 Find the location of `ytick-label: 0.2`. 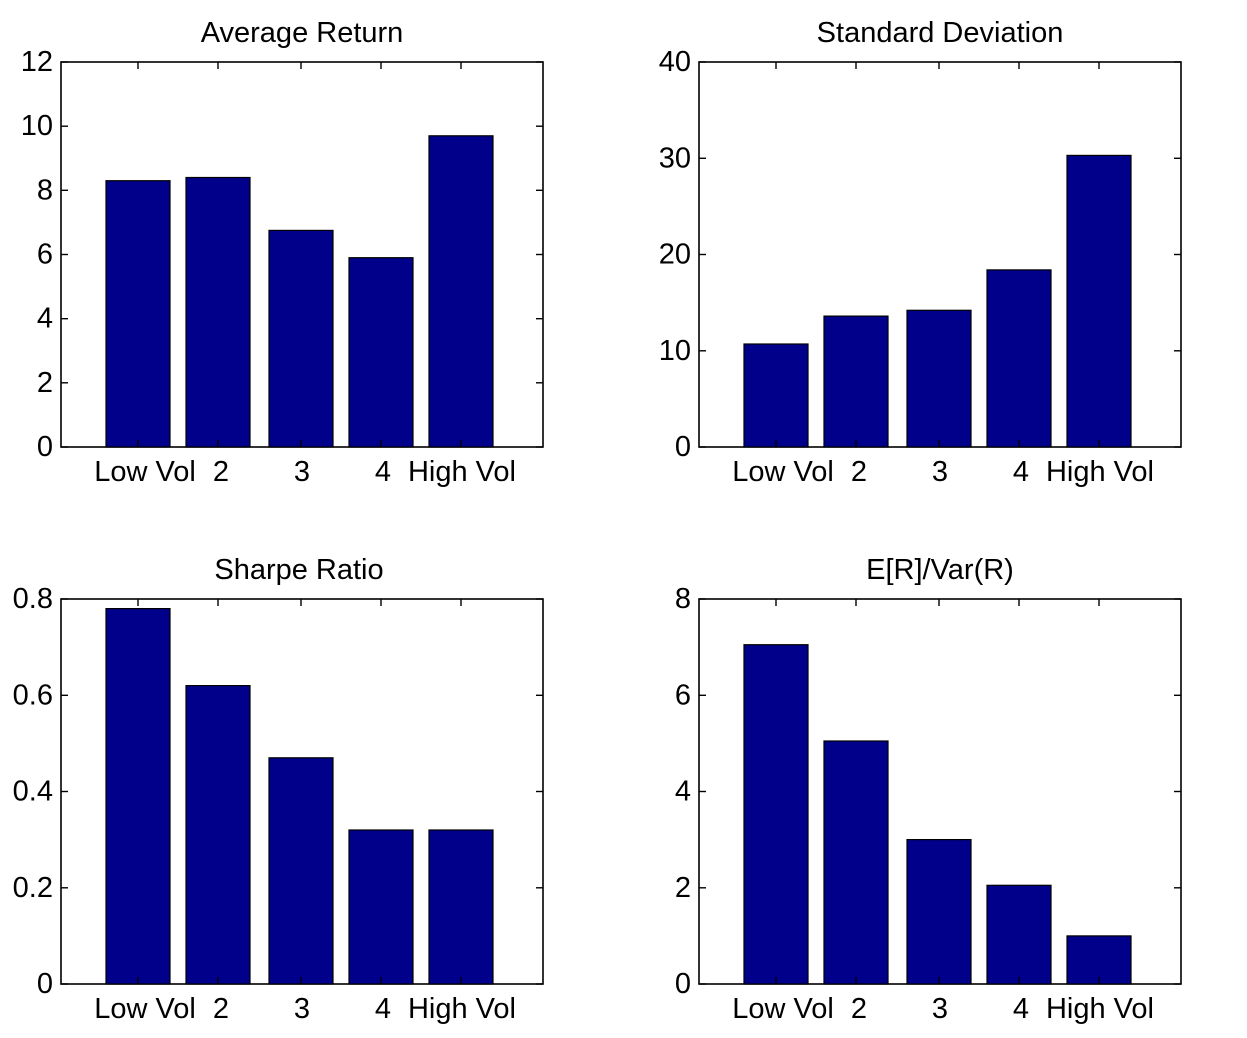

ytick-label: 0.2 is located at coordinates (33, 888).